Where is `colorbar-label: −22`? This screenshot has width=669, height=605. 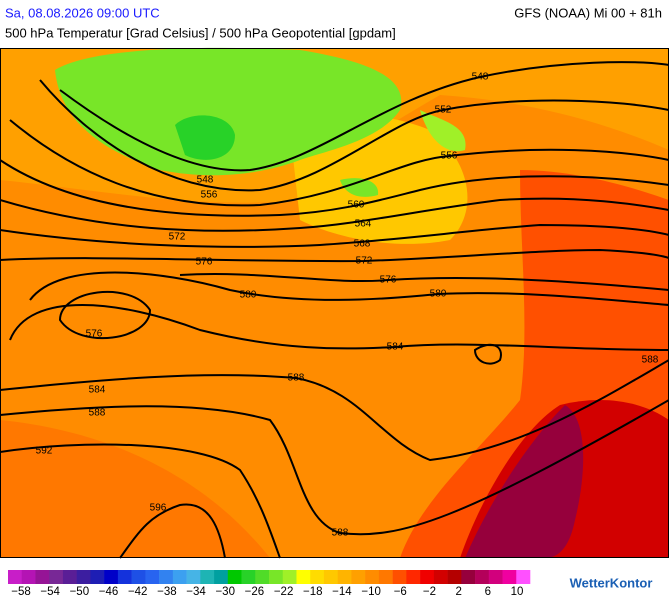 colorbar-label: −22 is located at coordinates (284, 592).